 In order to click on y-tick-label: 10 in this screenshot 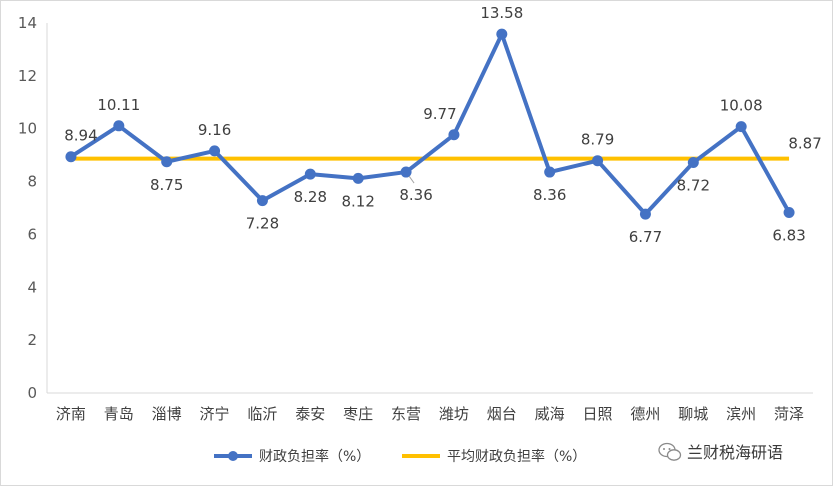, I will do `click(27, 129)`.